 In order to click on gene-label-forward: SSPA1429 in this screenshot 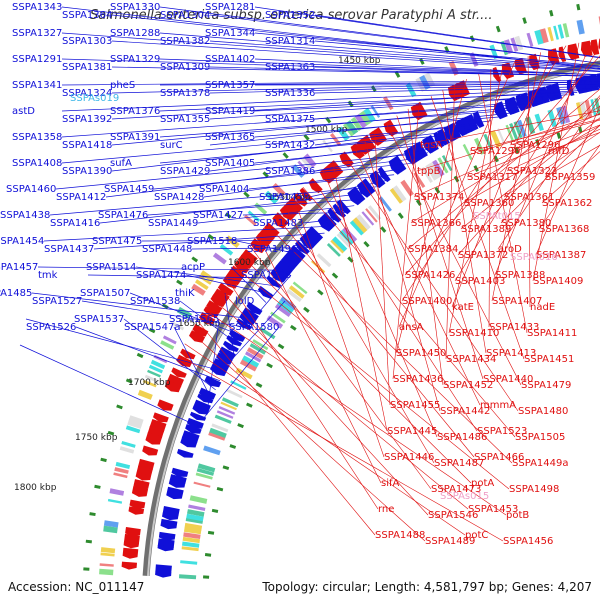, I will do `click(185, 171)`.